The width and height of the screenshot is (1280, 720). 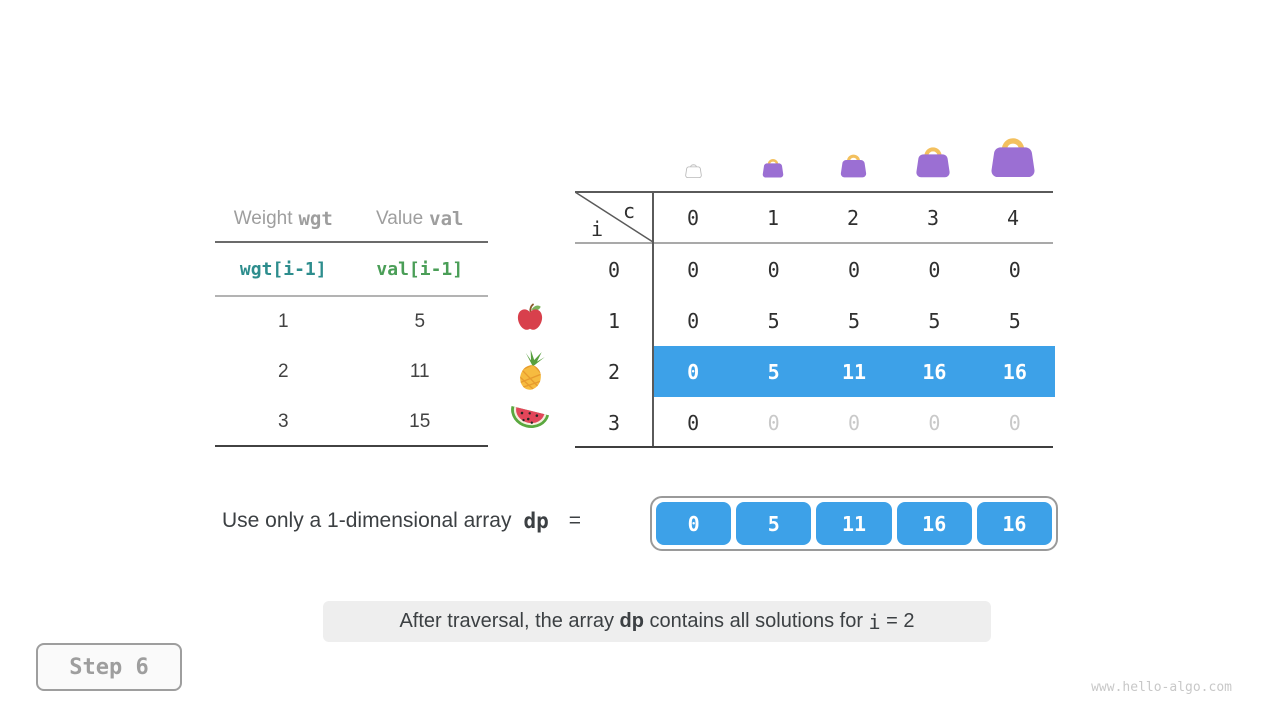 I want to click on pineapple-icon, so click(x=532, y=371).